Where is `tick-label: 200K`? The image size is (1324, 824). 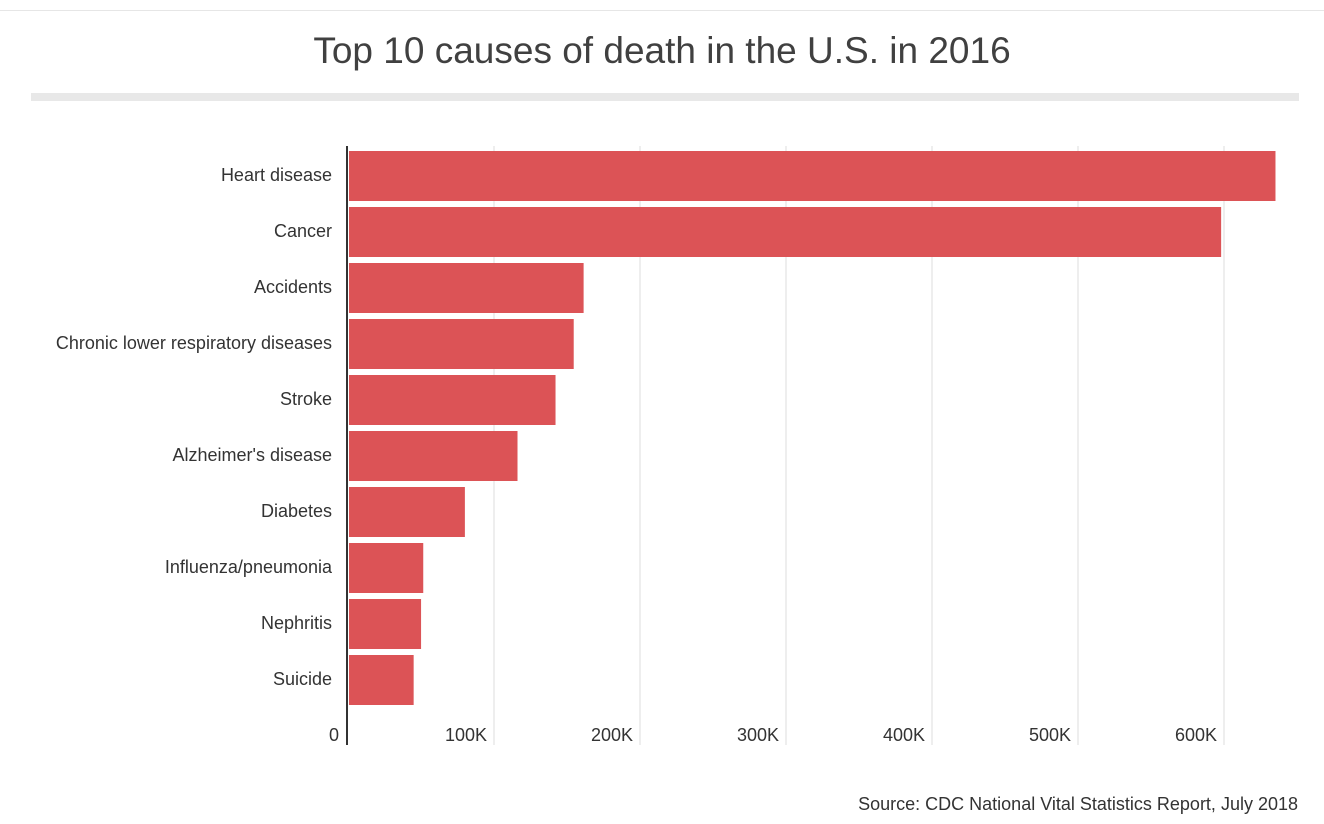 tick-label: 200K is located at coordinates (612, 735).